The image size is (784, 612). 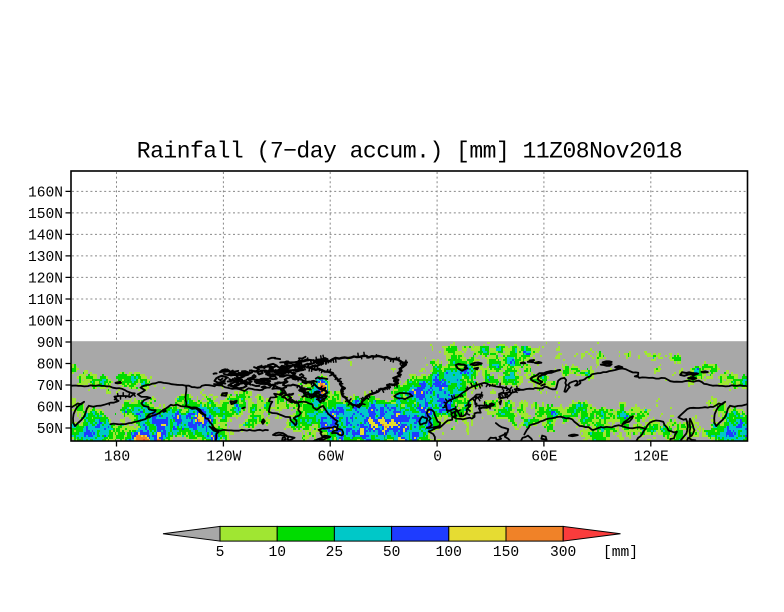 What do you see at coordinates (392, 553) in the screenshot?
I see `svg-text: 50` at bounding box center [392, 553].